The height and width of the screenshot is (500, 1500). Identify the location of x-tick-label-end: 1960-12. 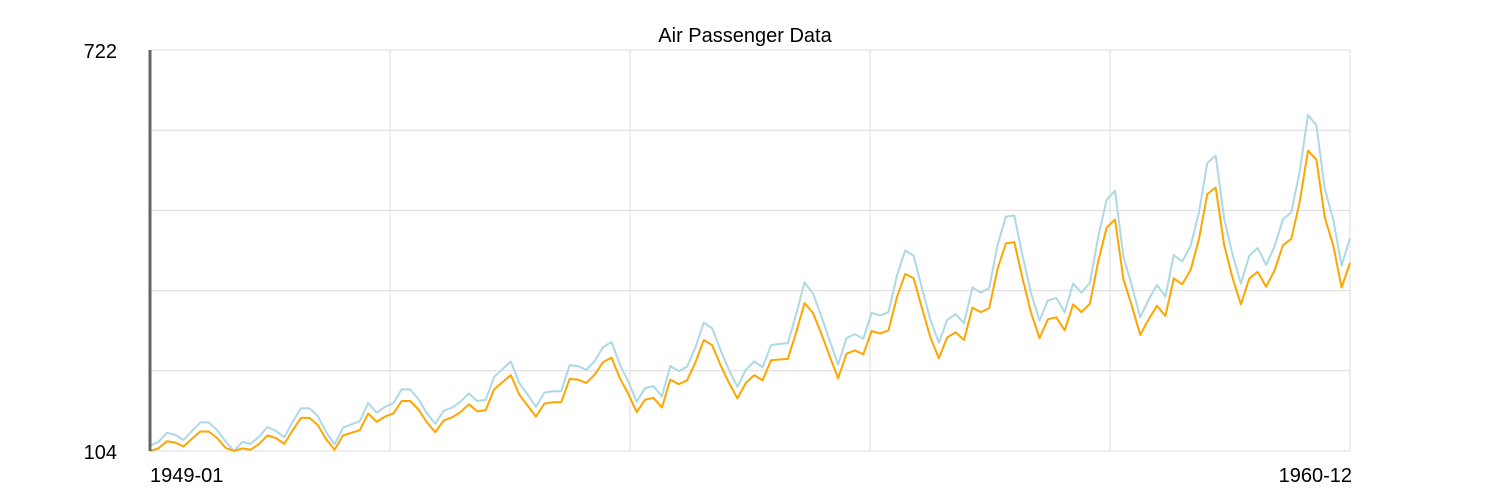
(1315, 476).